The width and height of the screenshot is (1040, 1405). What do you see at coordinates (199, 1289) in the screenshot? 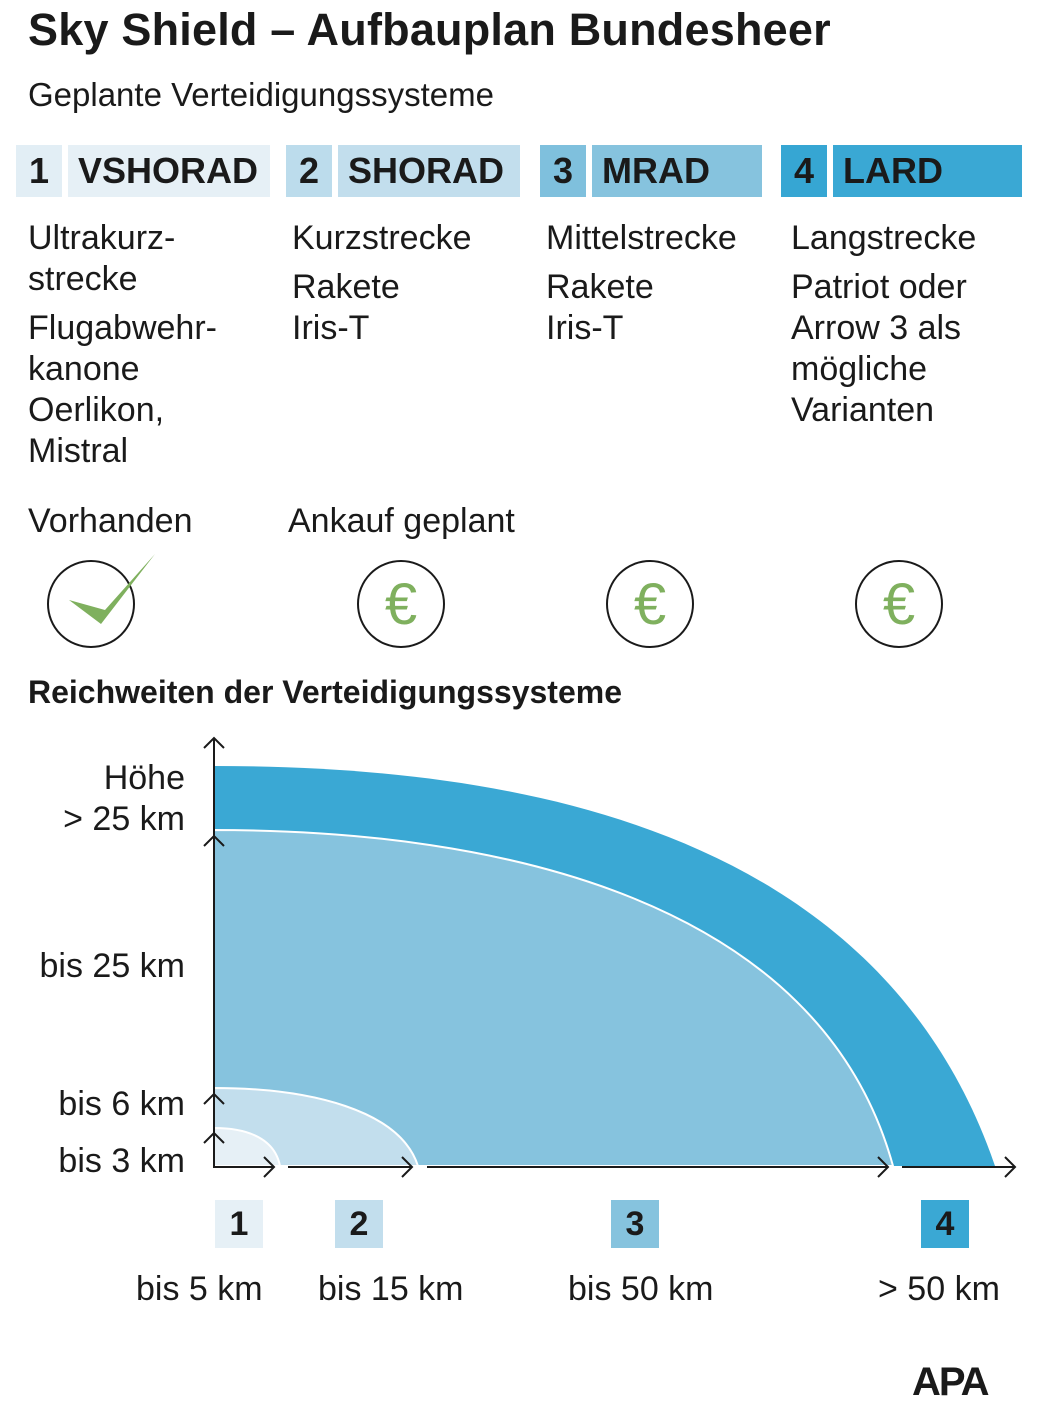
I see `x-label-1: bis 5 km` at bounding box center [199, 1289].